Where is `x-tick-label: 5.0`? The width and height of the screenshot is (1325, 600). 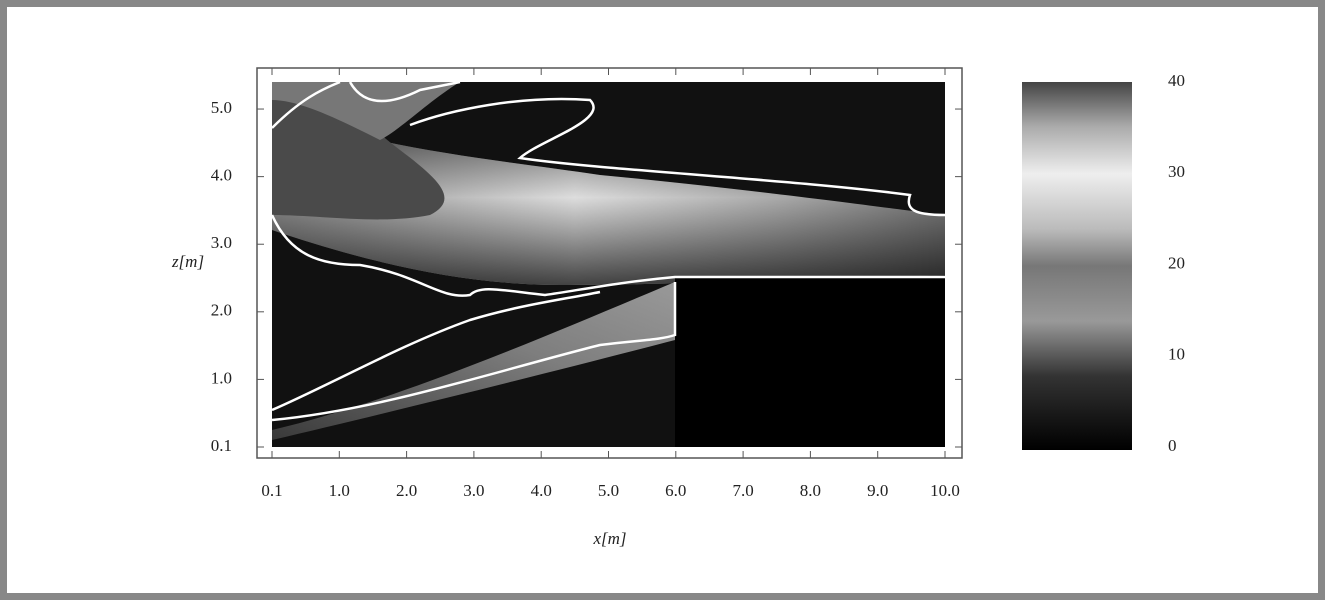
x-tick-label: 5.0 is located at coordinates (608, 490).